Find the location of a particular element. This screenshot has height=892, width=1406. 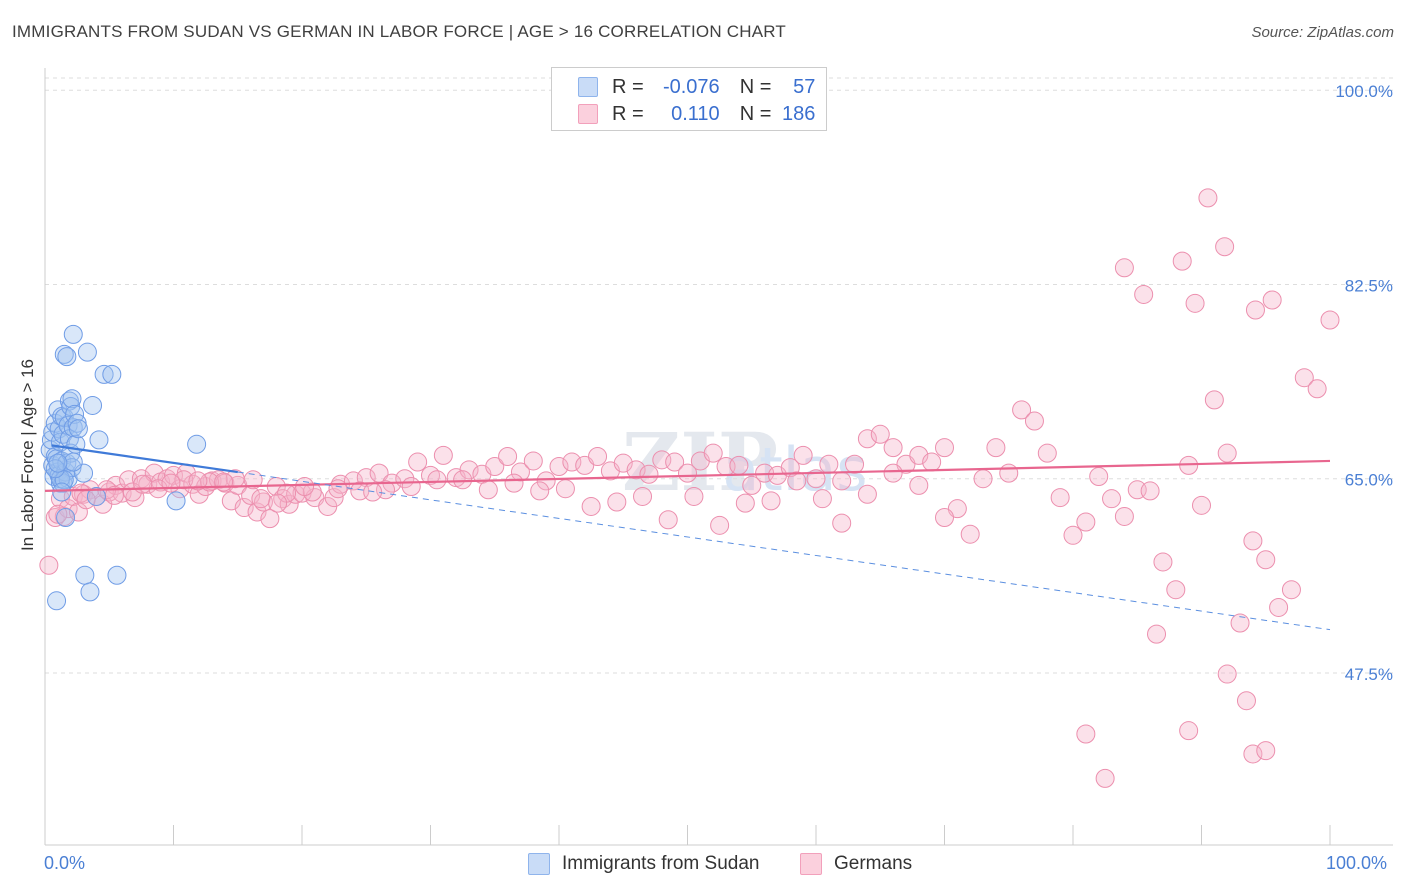

germans-swatch is located at coordinates (588, 114).